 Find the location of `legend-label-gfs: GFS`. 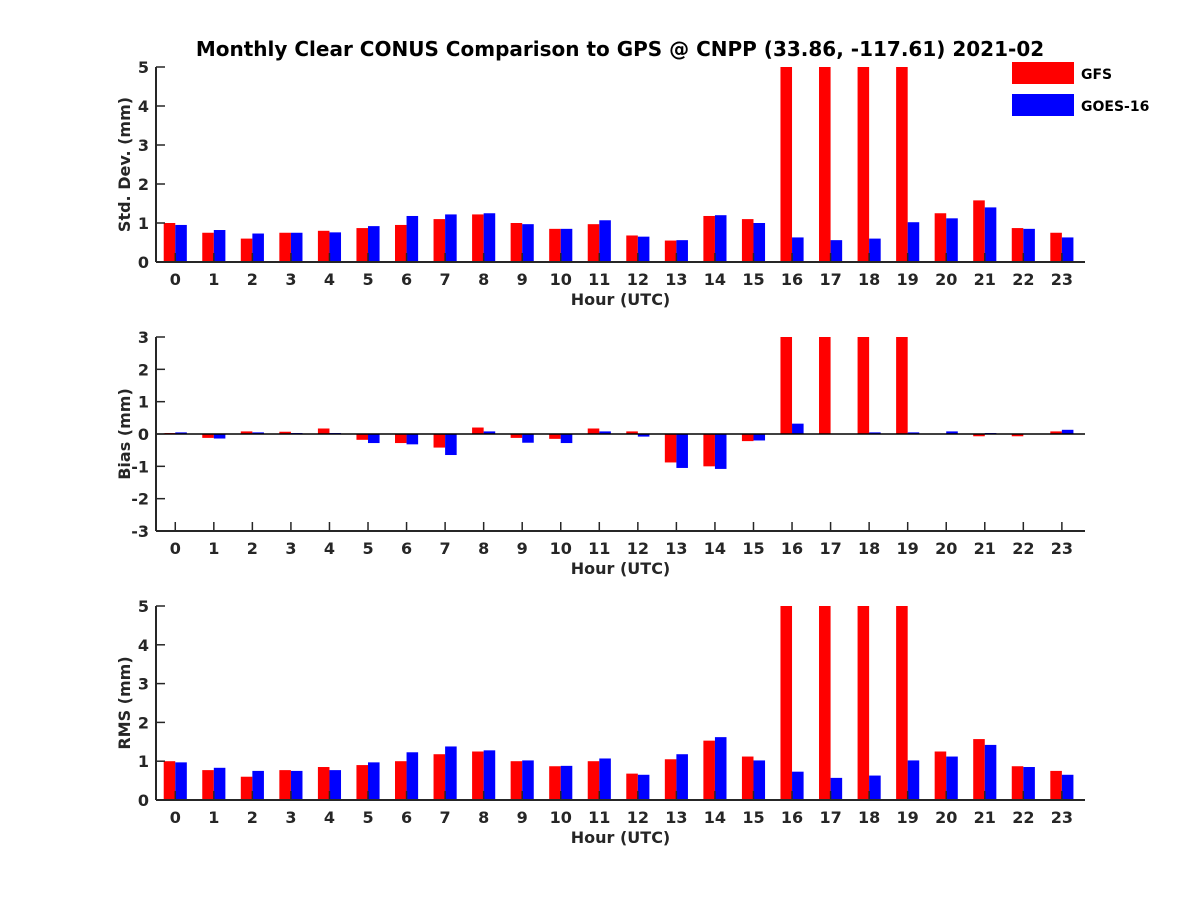

legend-label-gfs: GFS is located at coordinates (1096, 75).